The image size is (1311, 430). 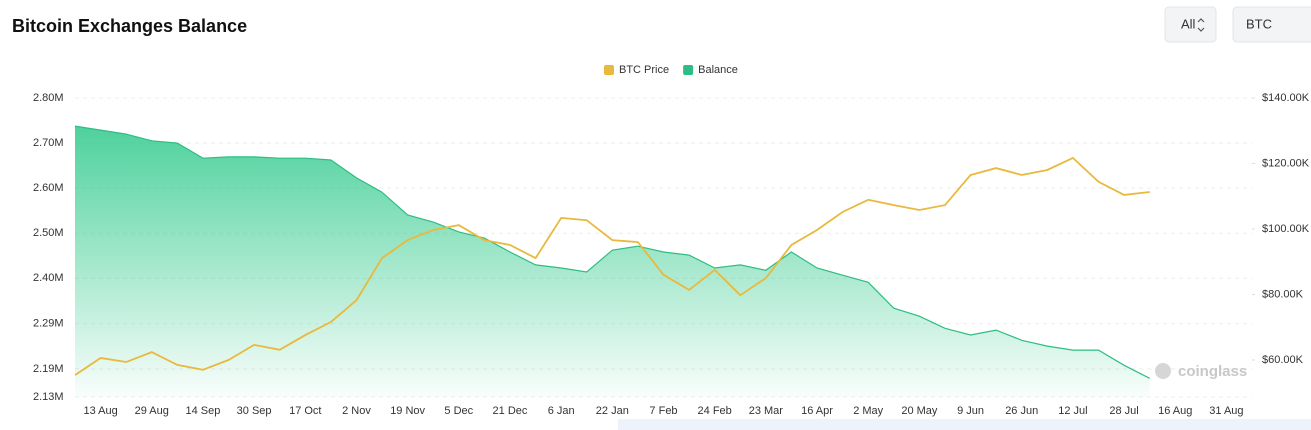 I want to click on x-tick-label: 17 Oct, so click(x=305, y=411).